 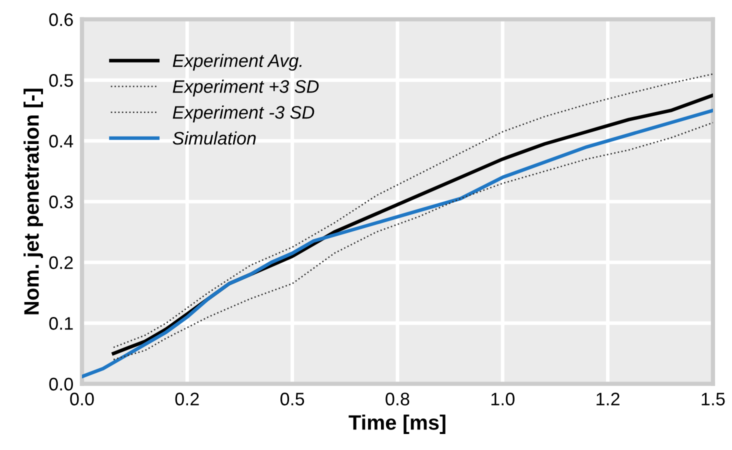 I want to click on x-tick-label: 1.2, so click(x=608, y=399).